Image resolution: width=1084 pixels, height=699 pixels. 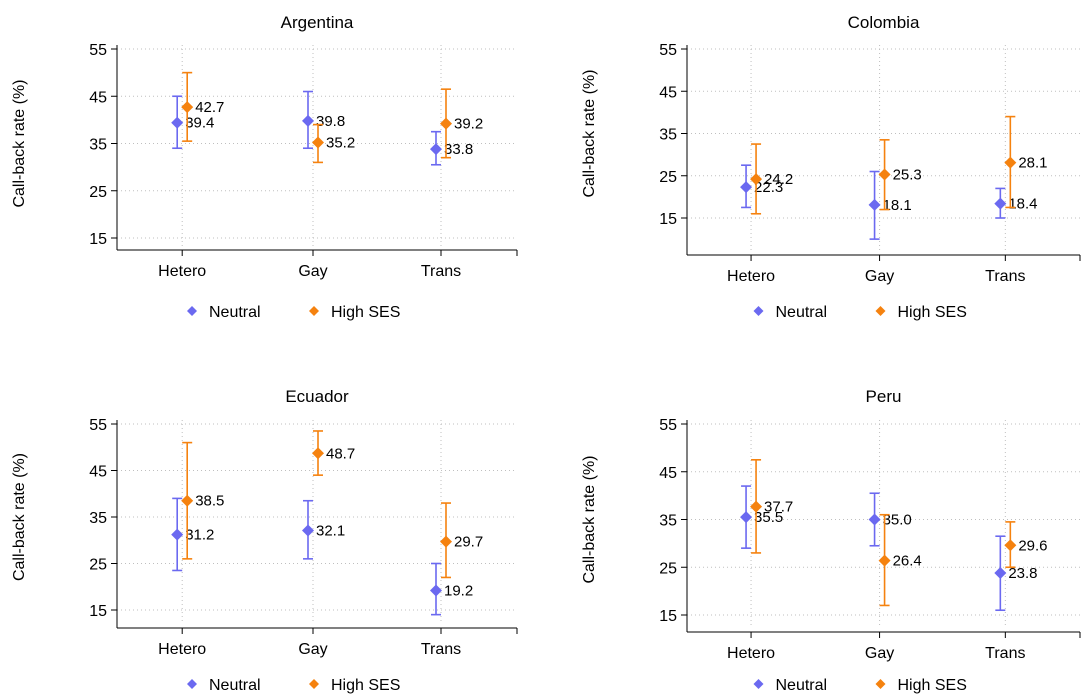 What do you see at coordinates (1032, 545) in the screenshot?
I see `data-label-high-ses: 29.6` at bounding box center [1032, 545].